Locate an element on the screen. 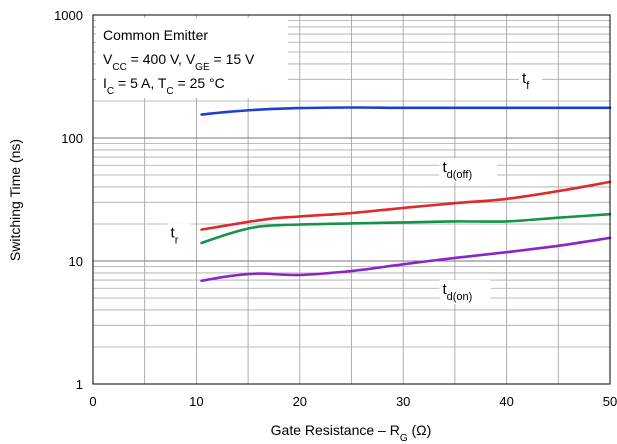 The height and width of the screenshot is (444, 617). series-label-sub: f is located at coordinates (528, 86).